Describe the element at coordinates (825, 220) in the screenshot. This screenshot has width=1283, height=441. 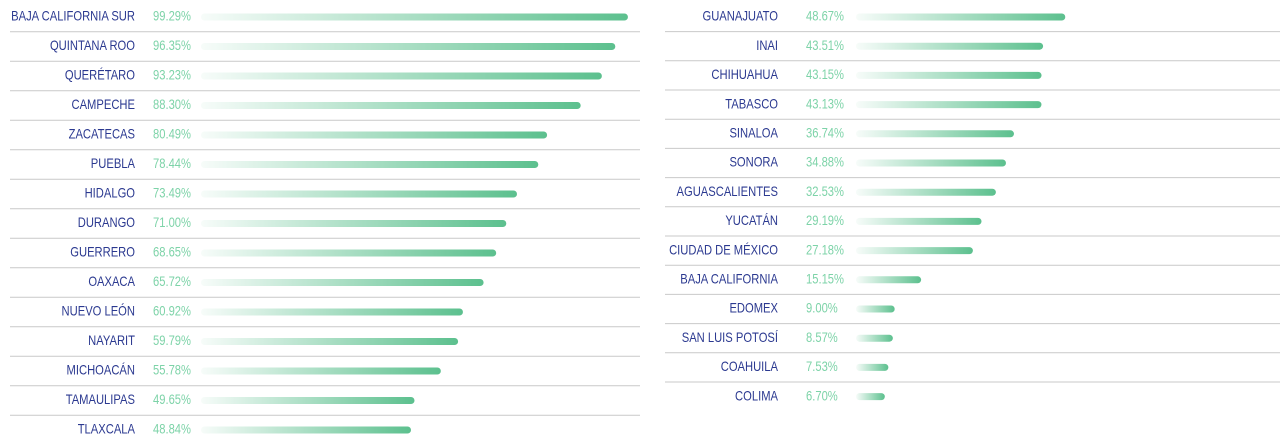
I see `value-label: 29.19%` at that location.